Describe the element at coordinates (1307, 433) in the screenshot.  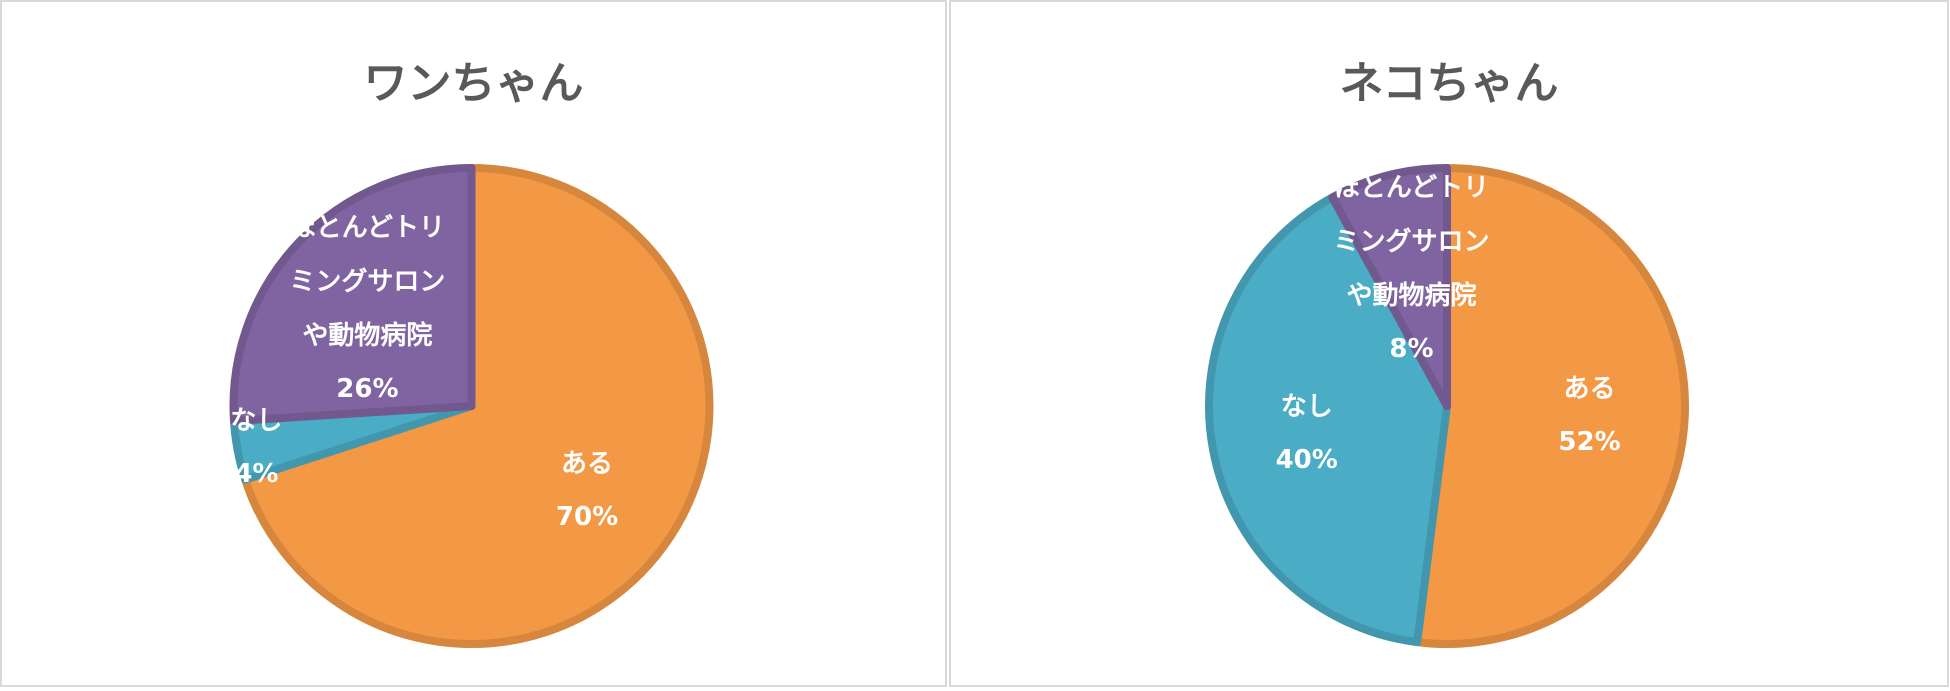
I see `data-label: なし 40%` at that location.